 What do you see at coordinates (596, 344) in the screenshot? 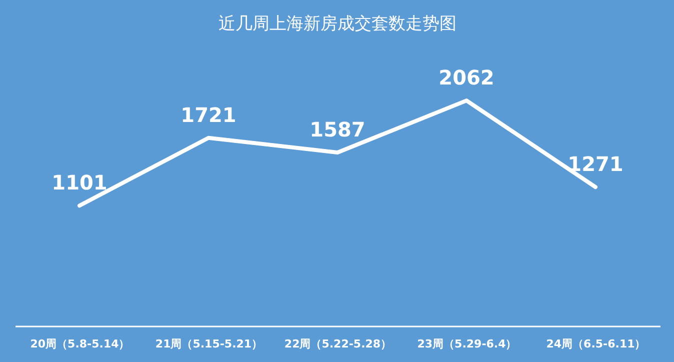
I see `x-tick-label: 24周（6.5-6.11）` at bounding box center [596, 344].